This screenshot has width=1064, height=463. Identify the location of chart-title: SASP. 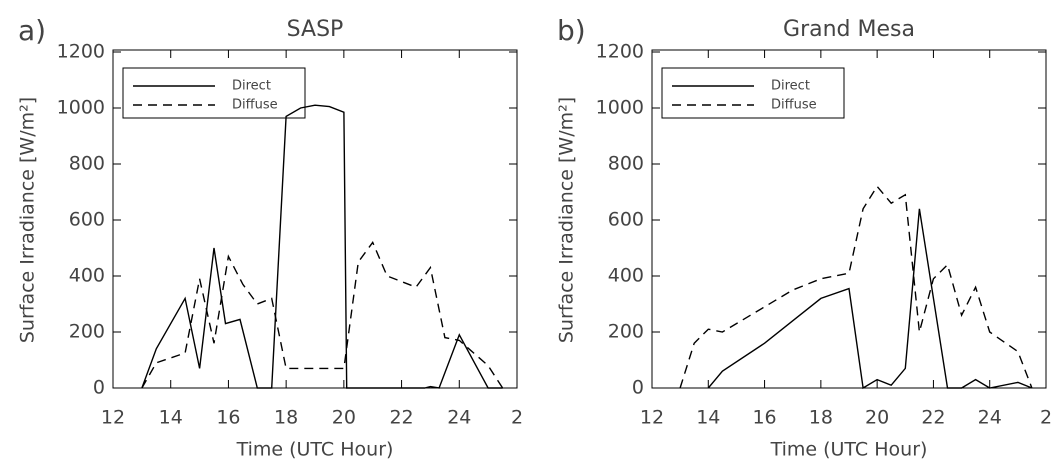
(315, 29).